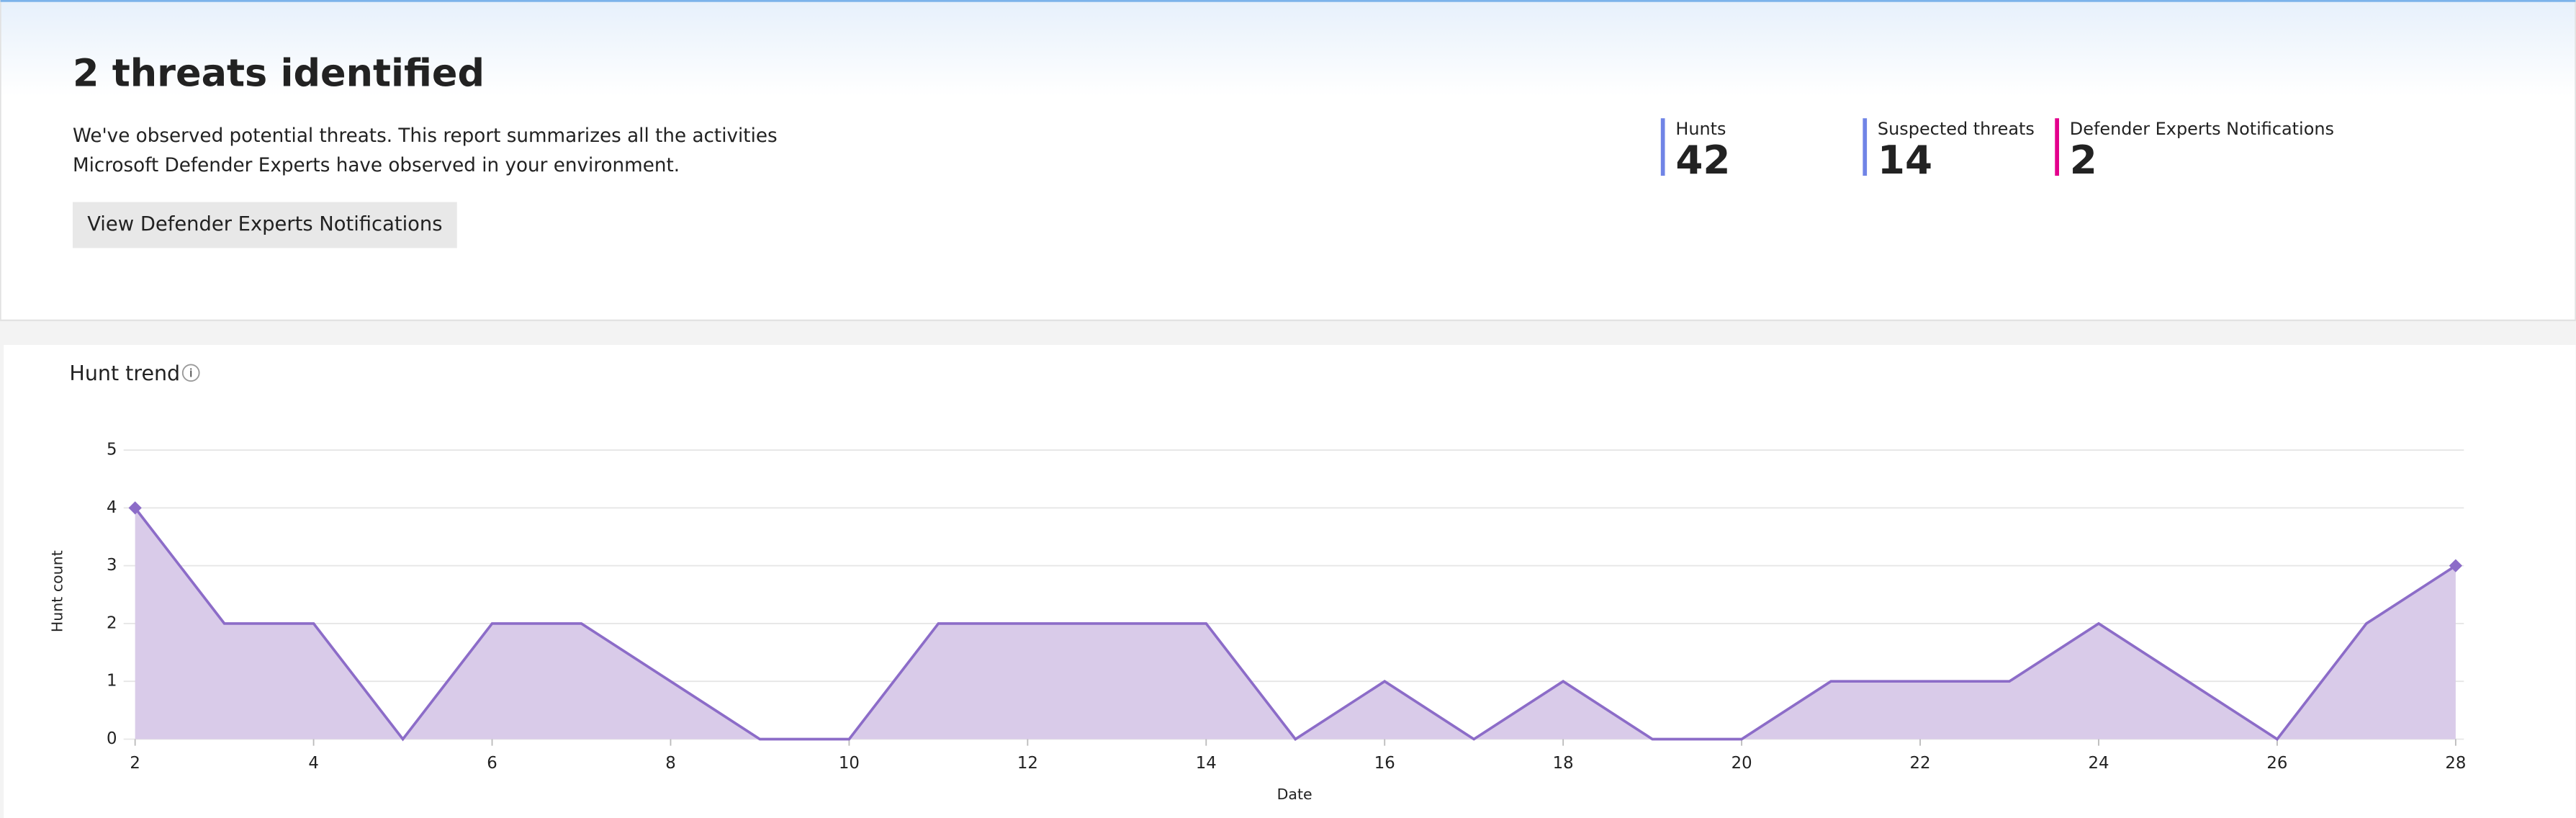 The height and width of the screenshot is (818, 2576). I want to click on info-icon-glyph: i, so click(190, 372).